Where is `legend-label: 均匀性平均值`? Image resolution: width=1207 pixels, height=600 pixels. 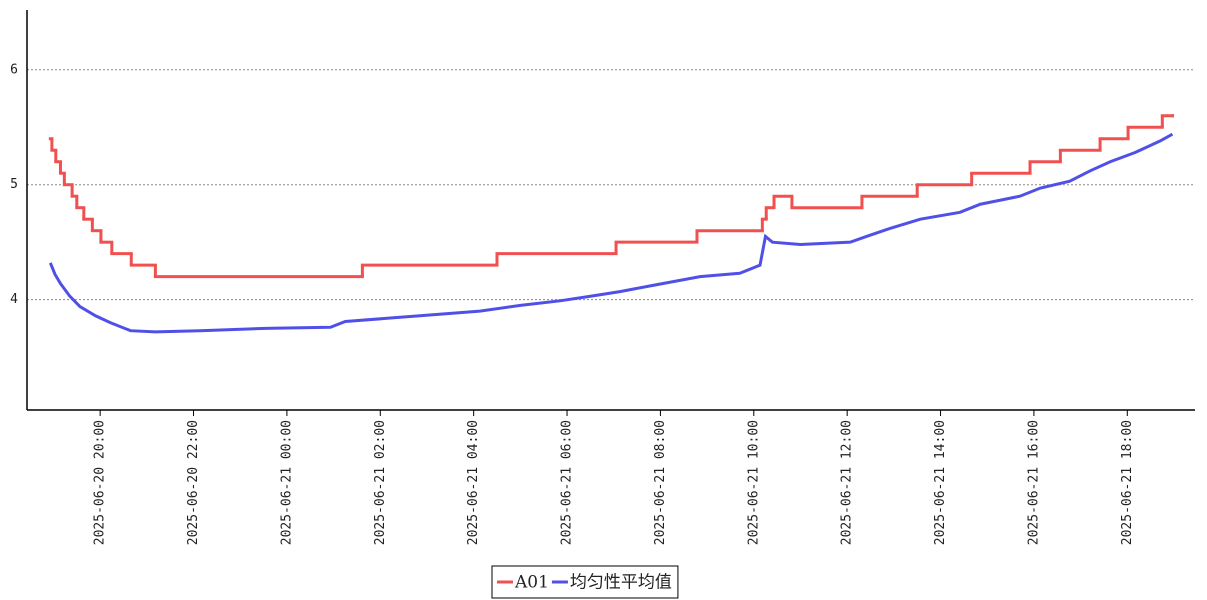
legend-label: 均匀性平均值 is located at coordinates (621, 583).